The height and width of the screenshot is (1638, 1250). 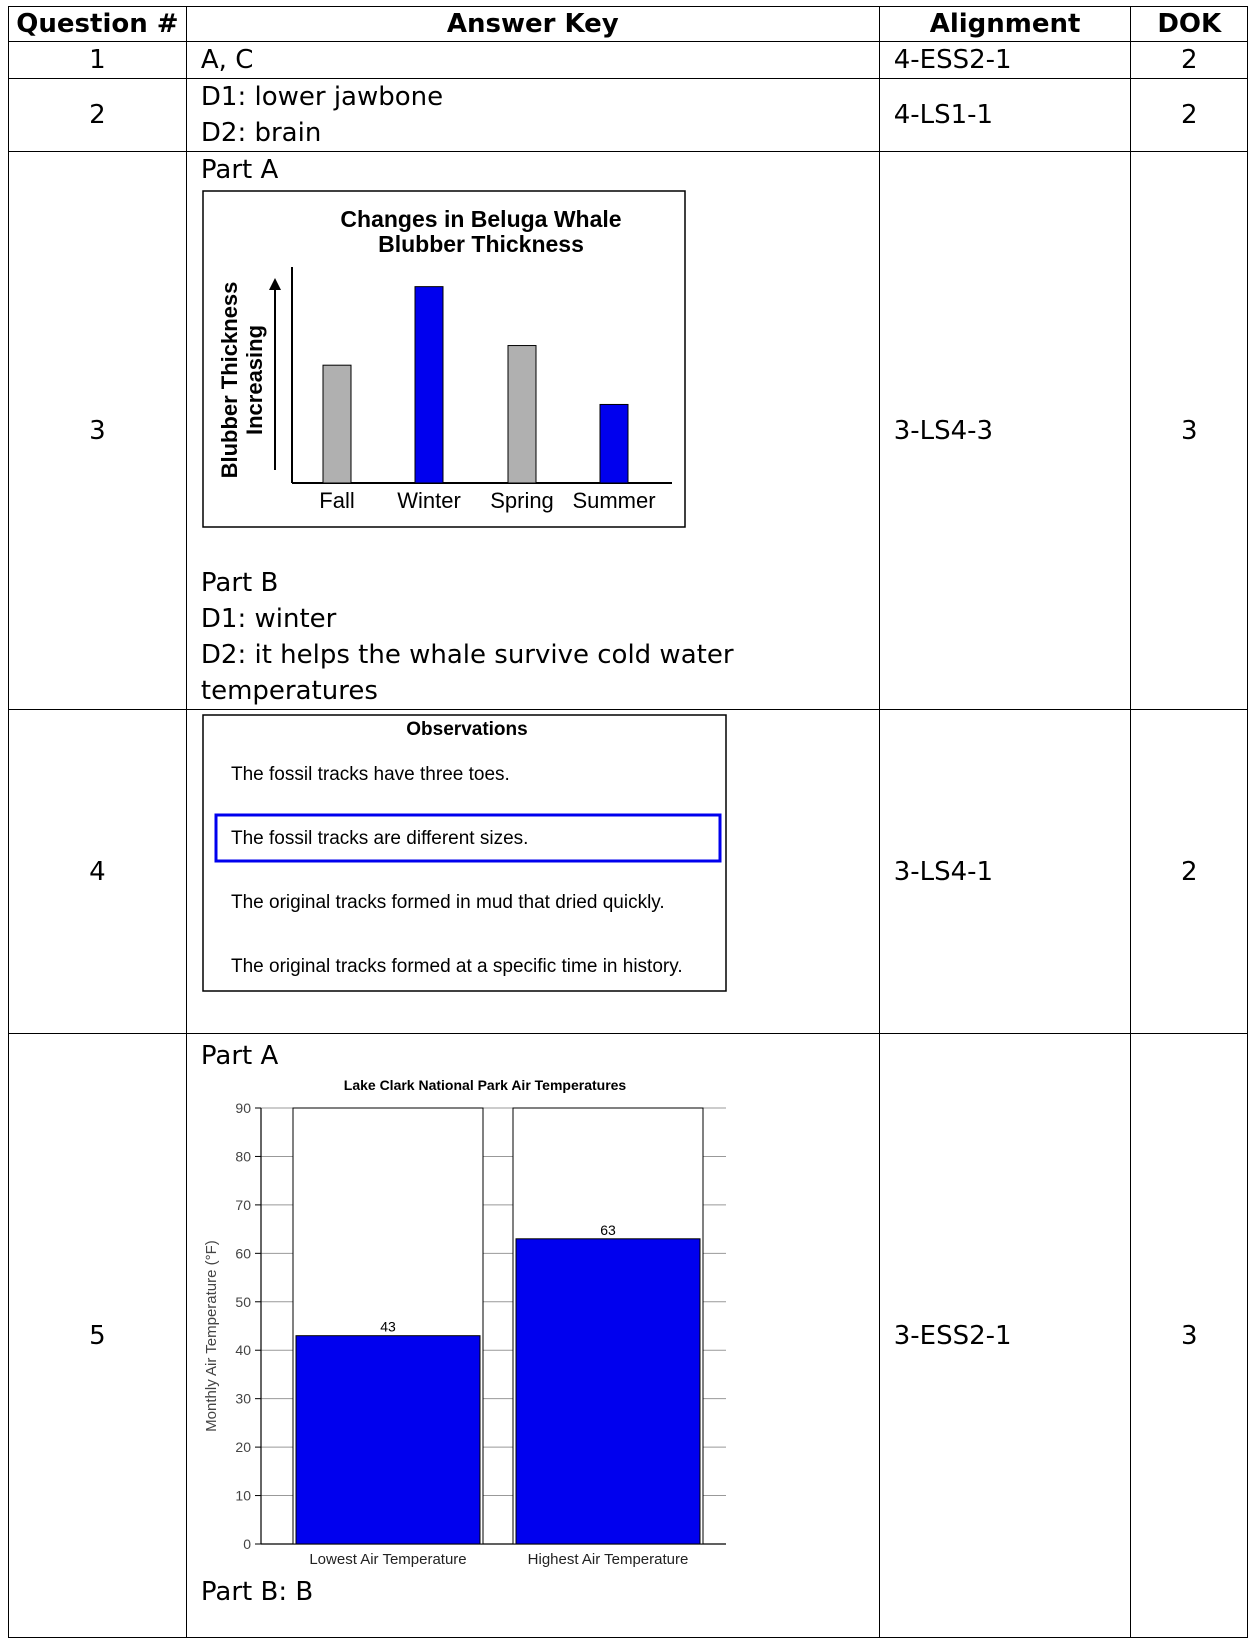 I want to click on observations-title: Observations, so click(x=466, y=729).